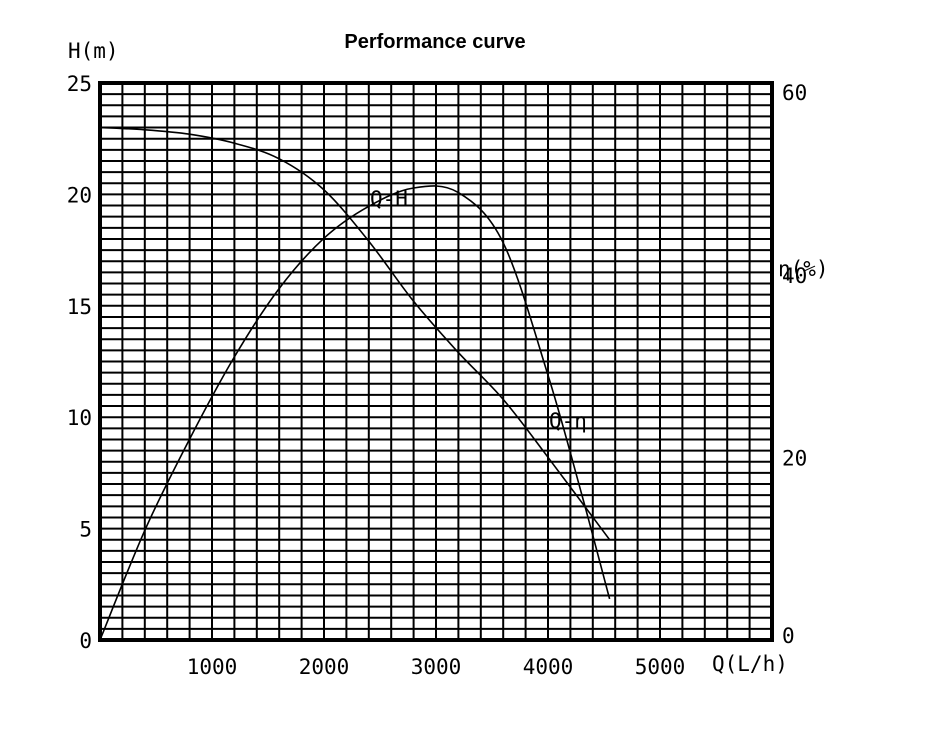 This screenshot has width=950, height=736. Describe the element at coordinates (794, 458) in the screenshot. I see `y-right-tick-label: 20` at that location.